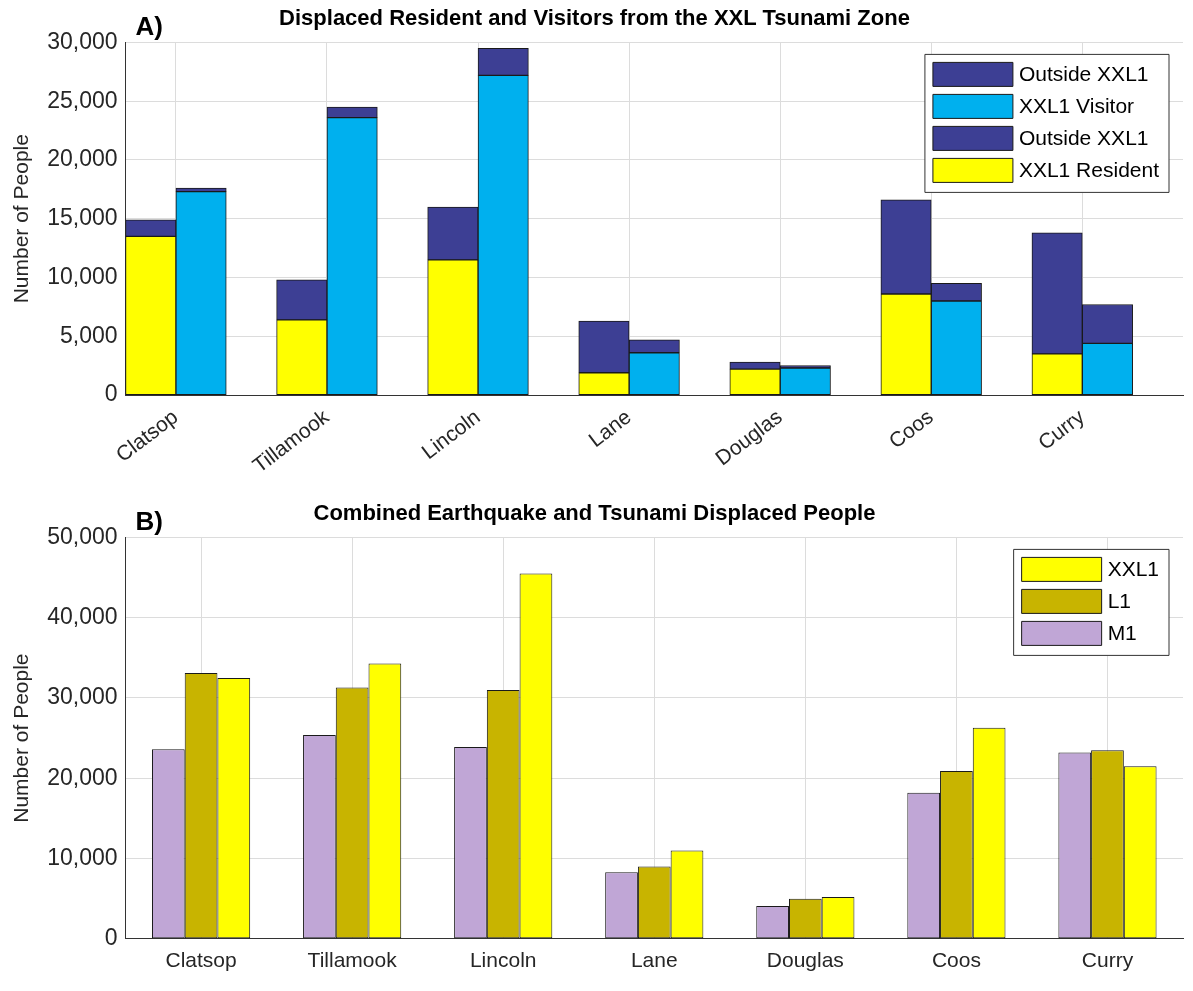 The width and height of the screenshot is (1193, 991). I want to click on legend-label: L1, so click(1119, 601).